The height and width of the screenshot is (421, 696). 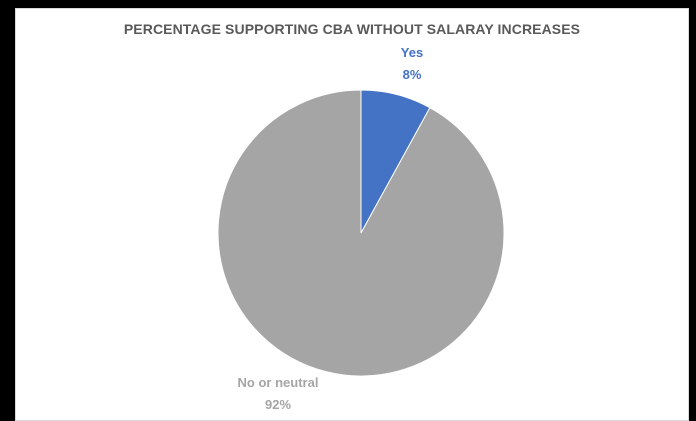 I want to click on data-label-percent: 92%, so click(x=278, y=404).